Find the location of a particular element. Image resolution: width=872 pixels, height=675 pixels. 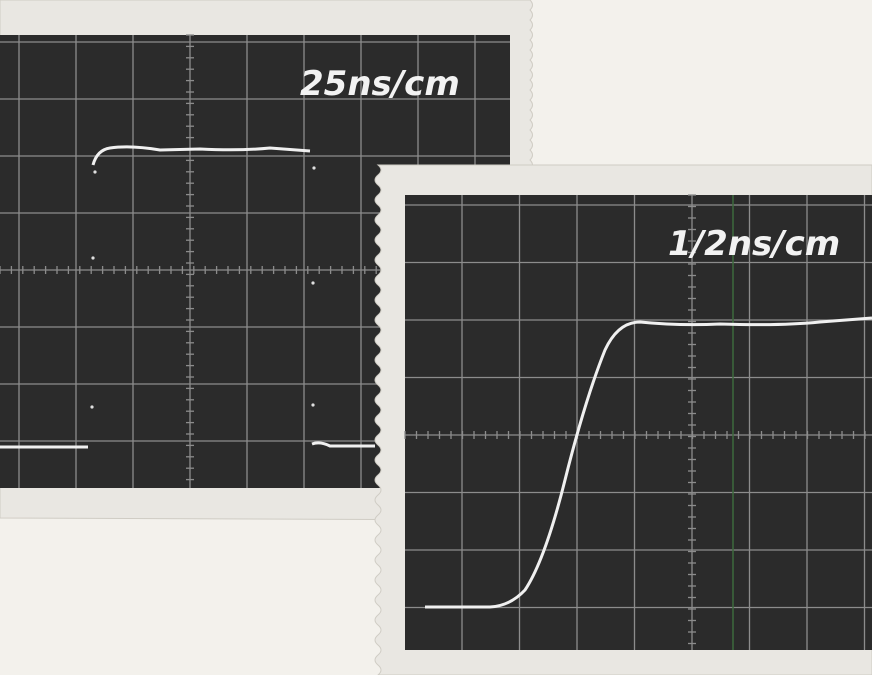

sweep-label: 25ns/cm is located at coordinates (380, 84).